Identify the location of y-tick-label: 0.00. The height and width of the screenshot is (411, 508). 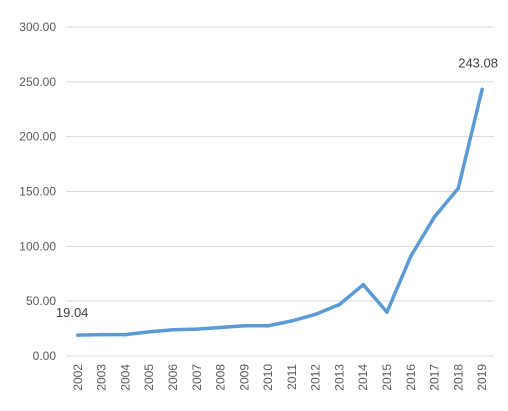
(45, 356).